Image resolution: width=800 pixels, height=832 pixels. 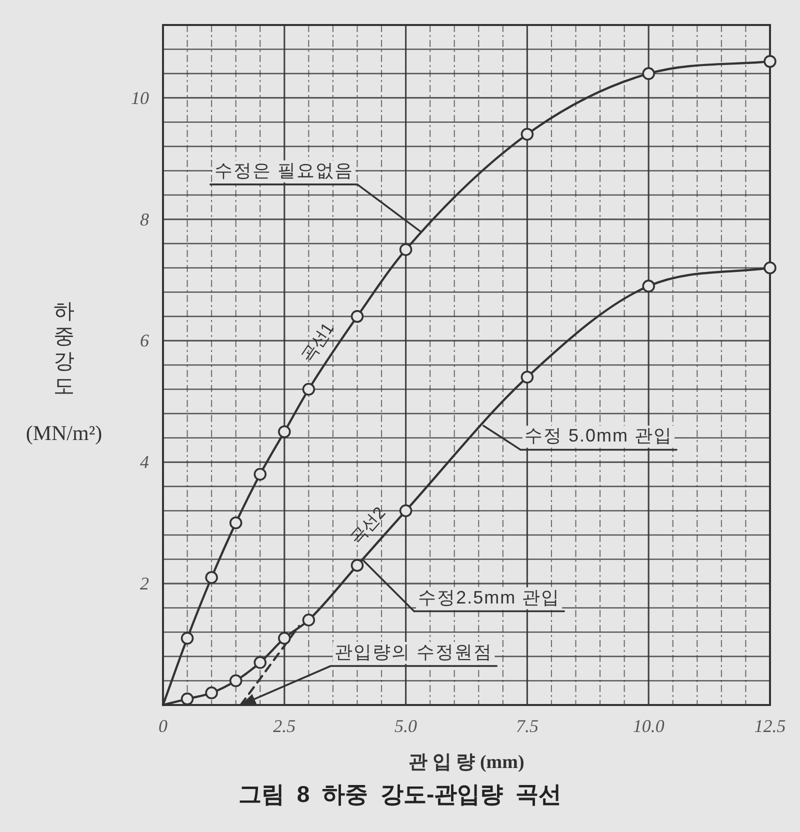 I want to click on y-tick-label: 6, so click(x=144, y=340).